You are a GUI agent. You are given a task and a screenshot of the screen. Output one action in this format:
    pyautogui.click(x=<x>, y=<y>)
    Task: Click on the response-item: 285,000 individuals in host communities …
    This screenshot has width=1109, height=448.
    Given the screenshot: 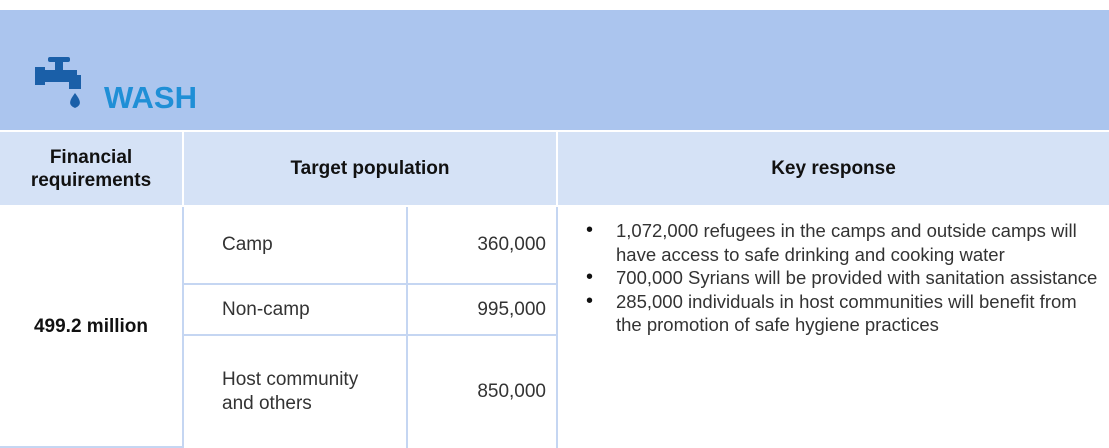 What is the action you would take?
    pyautogui.click(x=831, y=313)
    